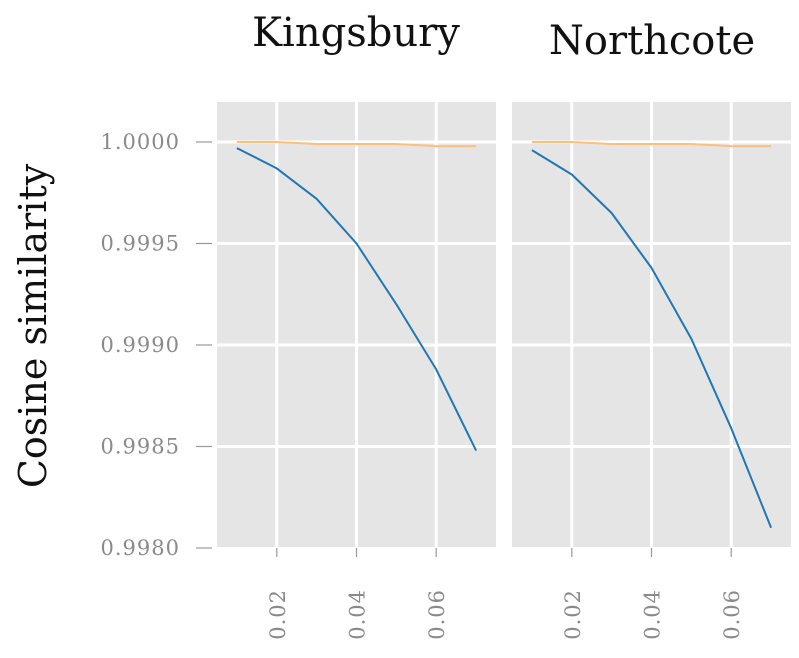 The width and height of the screenshot is (799, 658). What do you see at coordinates (140, 142) in the screenshot?
I see `y-tick-label: 1.0000` at bounding box center [140, 142].